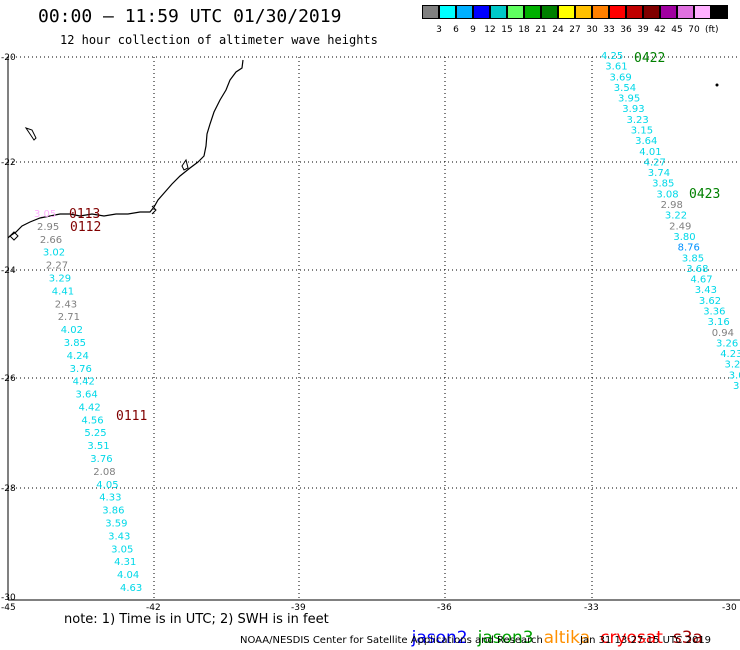 Image resolution: width=740 pixels, height=650 pixels. What do you see at coordinates (8, 58) in the screenshot?
I see `lat-label-20: -20` at bounding box center [8, 58].